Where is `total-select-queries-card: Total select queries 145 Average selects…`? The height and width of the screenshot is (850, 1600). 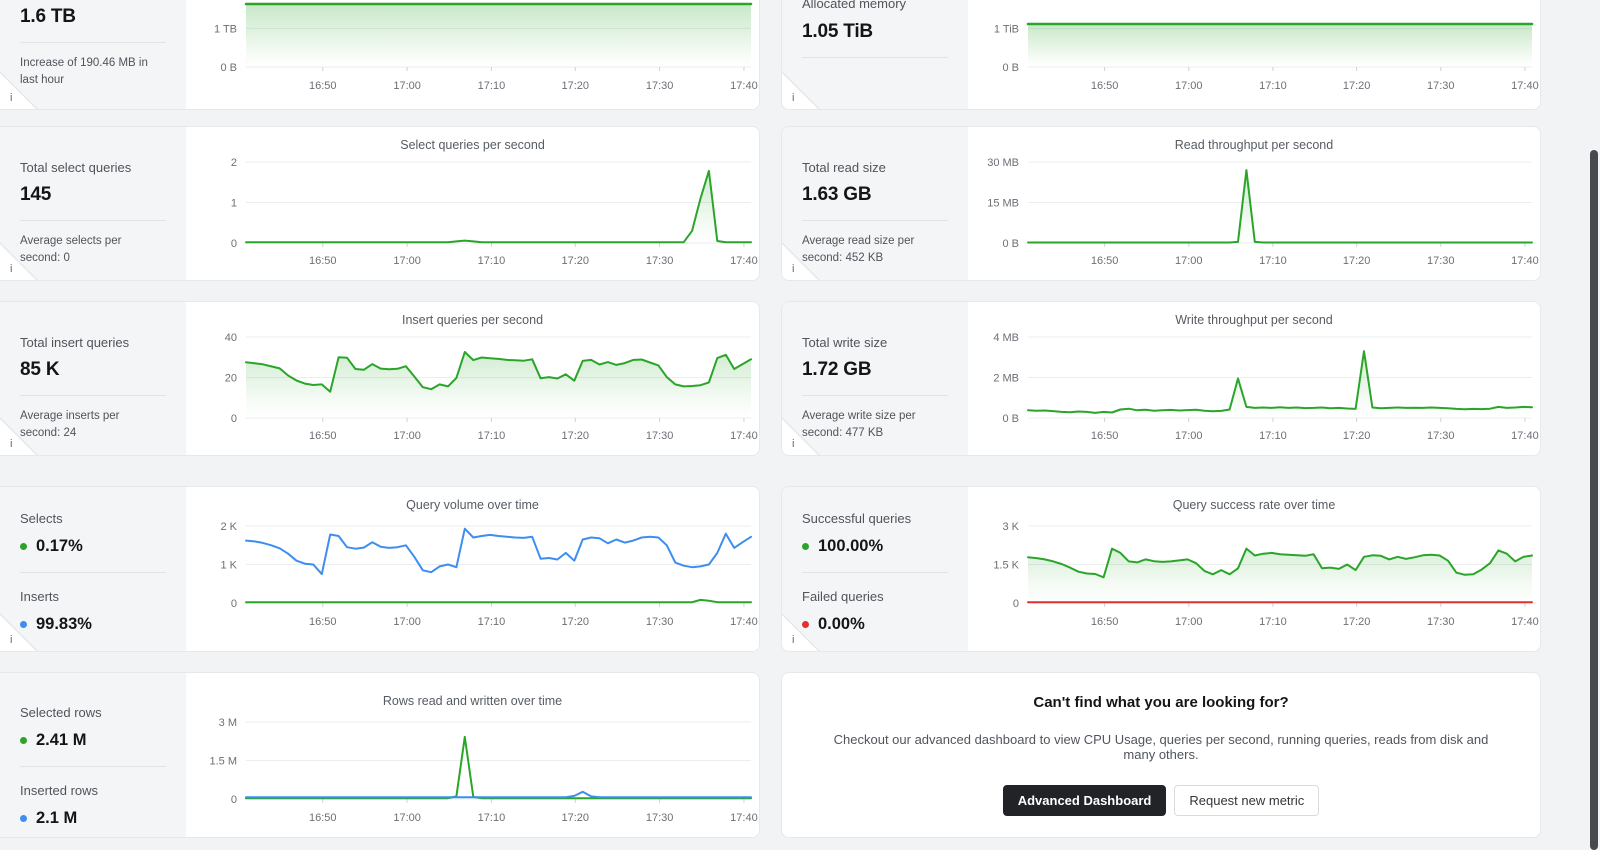 total-select-queries-card: Total select queries 145 Average selects… is located at coordinates (380, 203).